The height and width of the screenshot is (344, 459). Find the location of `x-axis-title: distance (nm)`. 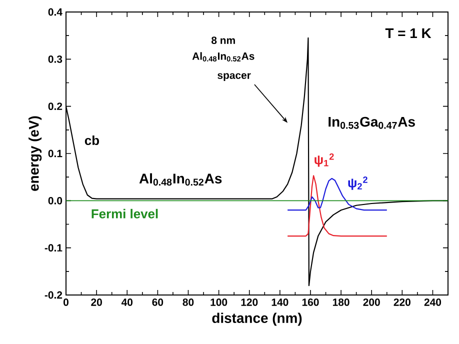

x-axis-title: distance (nm) is located at coordinates (257, 319).